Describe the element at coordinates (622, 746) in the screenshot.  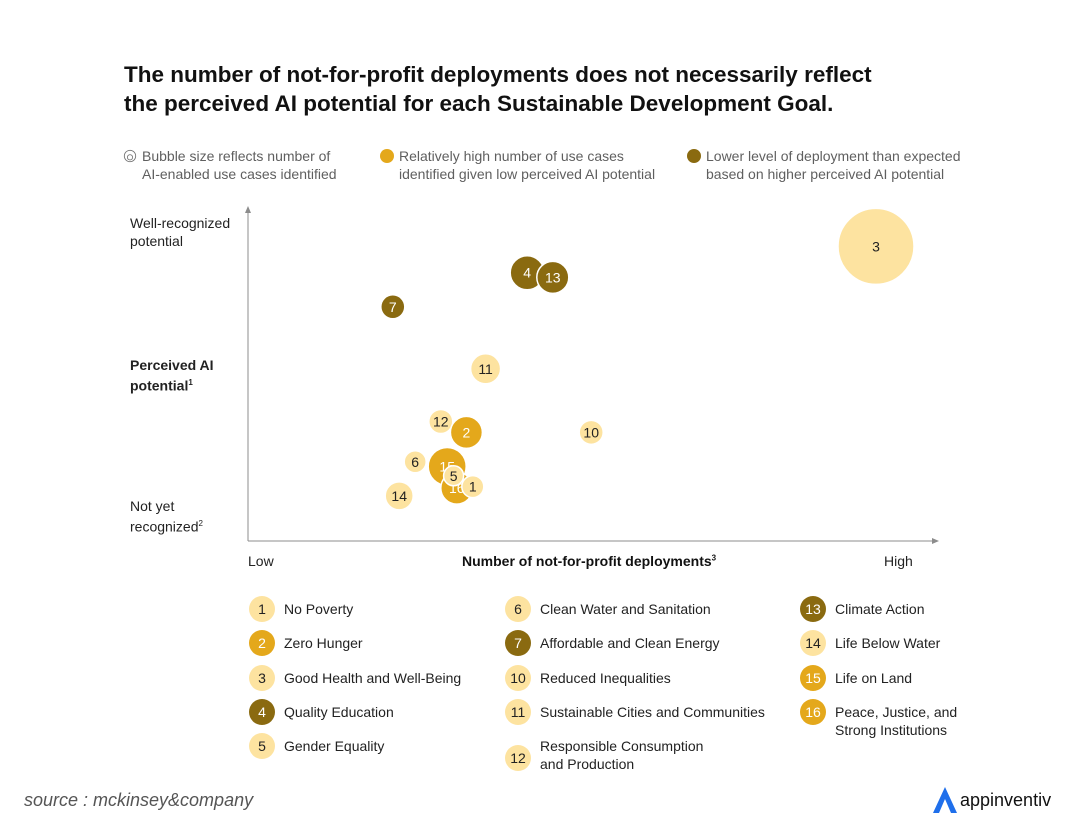
I see `legend-label-line: Responsible Consumption` at that location.